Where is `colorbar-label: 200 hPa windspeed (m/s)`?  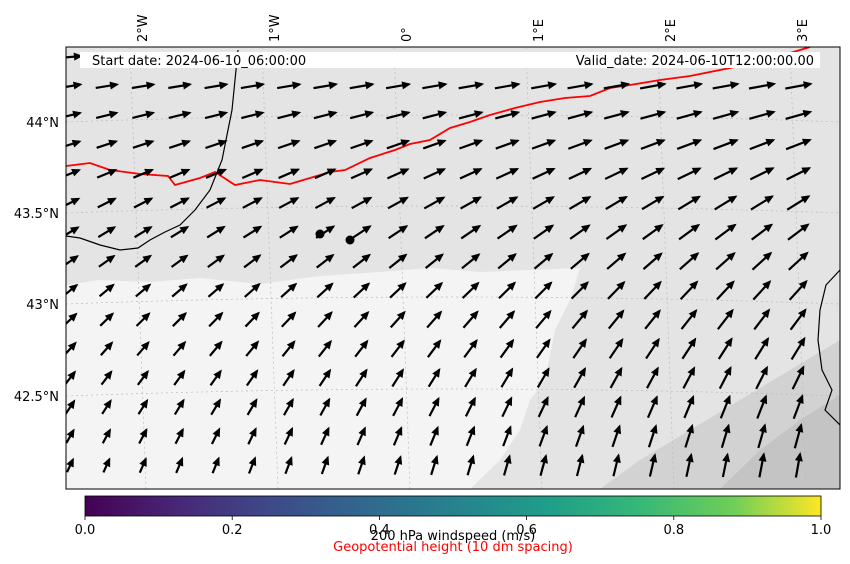
colorbar-label: 200 hPa windspeed (m/s) is located at coordinates (453, 536).